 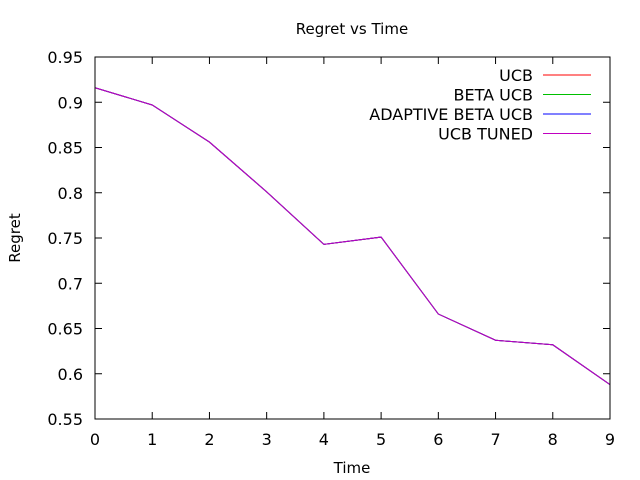 I want to click on legend-label: UCB TUNED, so click(x=485, y=134).